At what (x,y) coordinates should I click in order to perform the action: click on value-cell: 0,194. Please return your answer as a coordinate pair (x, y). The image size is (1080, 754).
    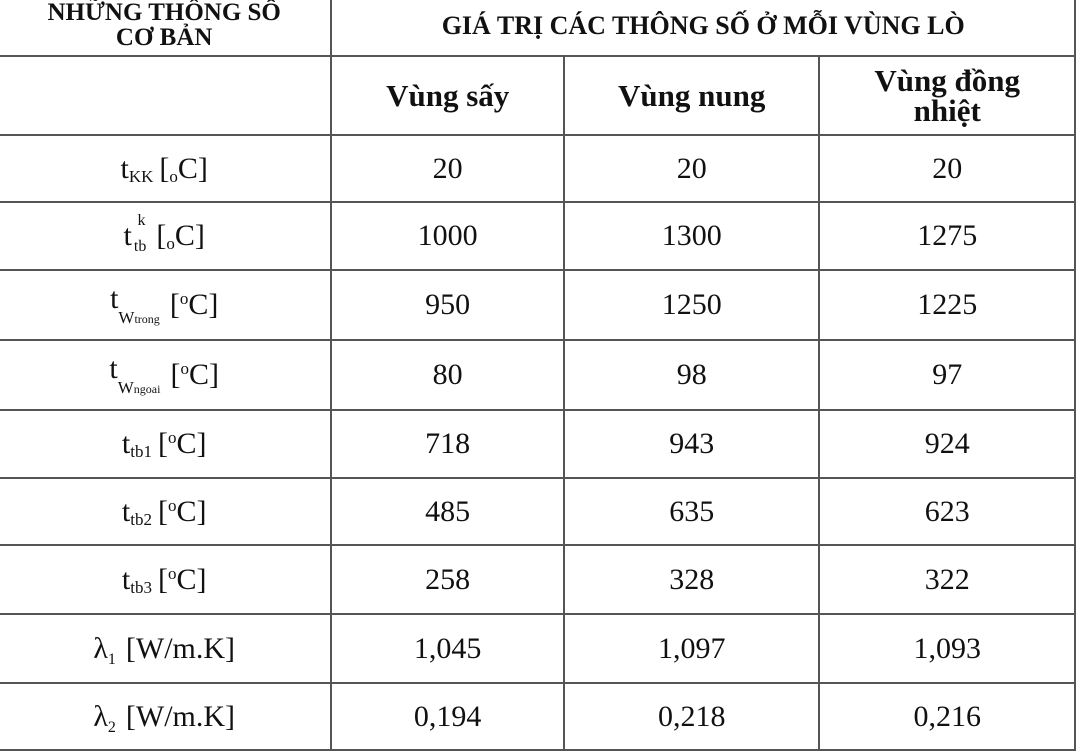
    Looking at the image, I should click on (447, 716).